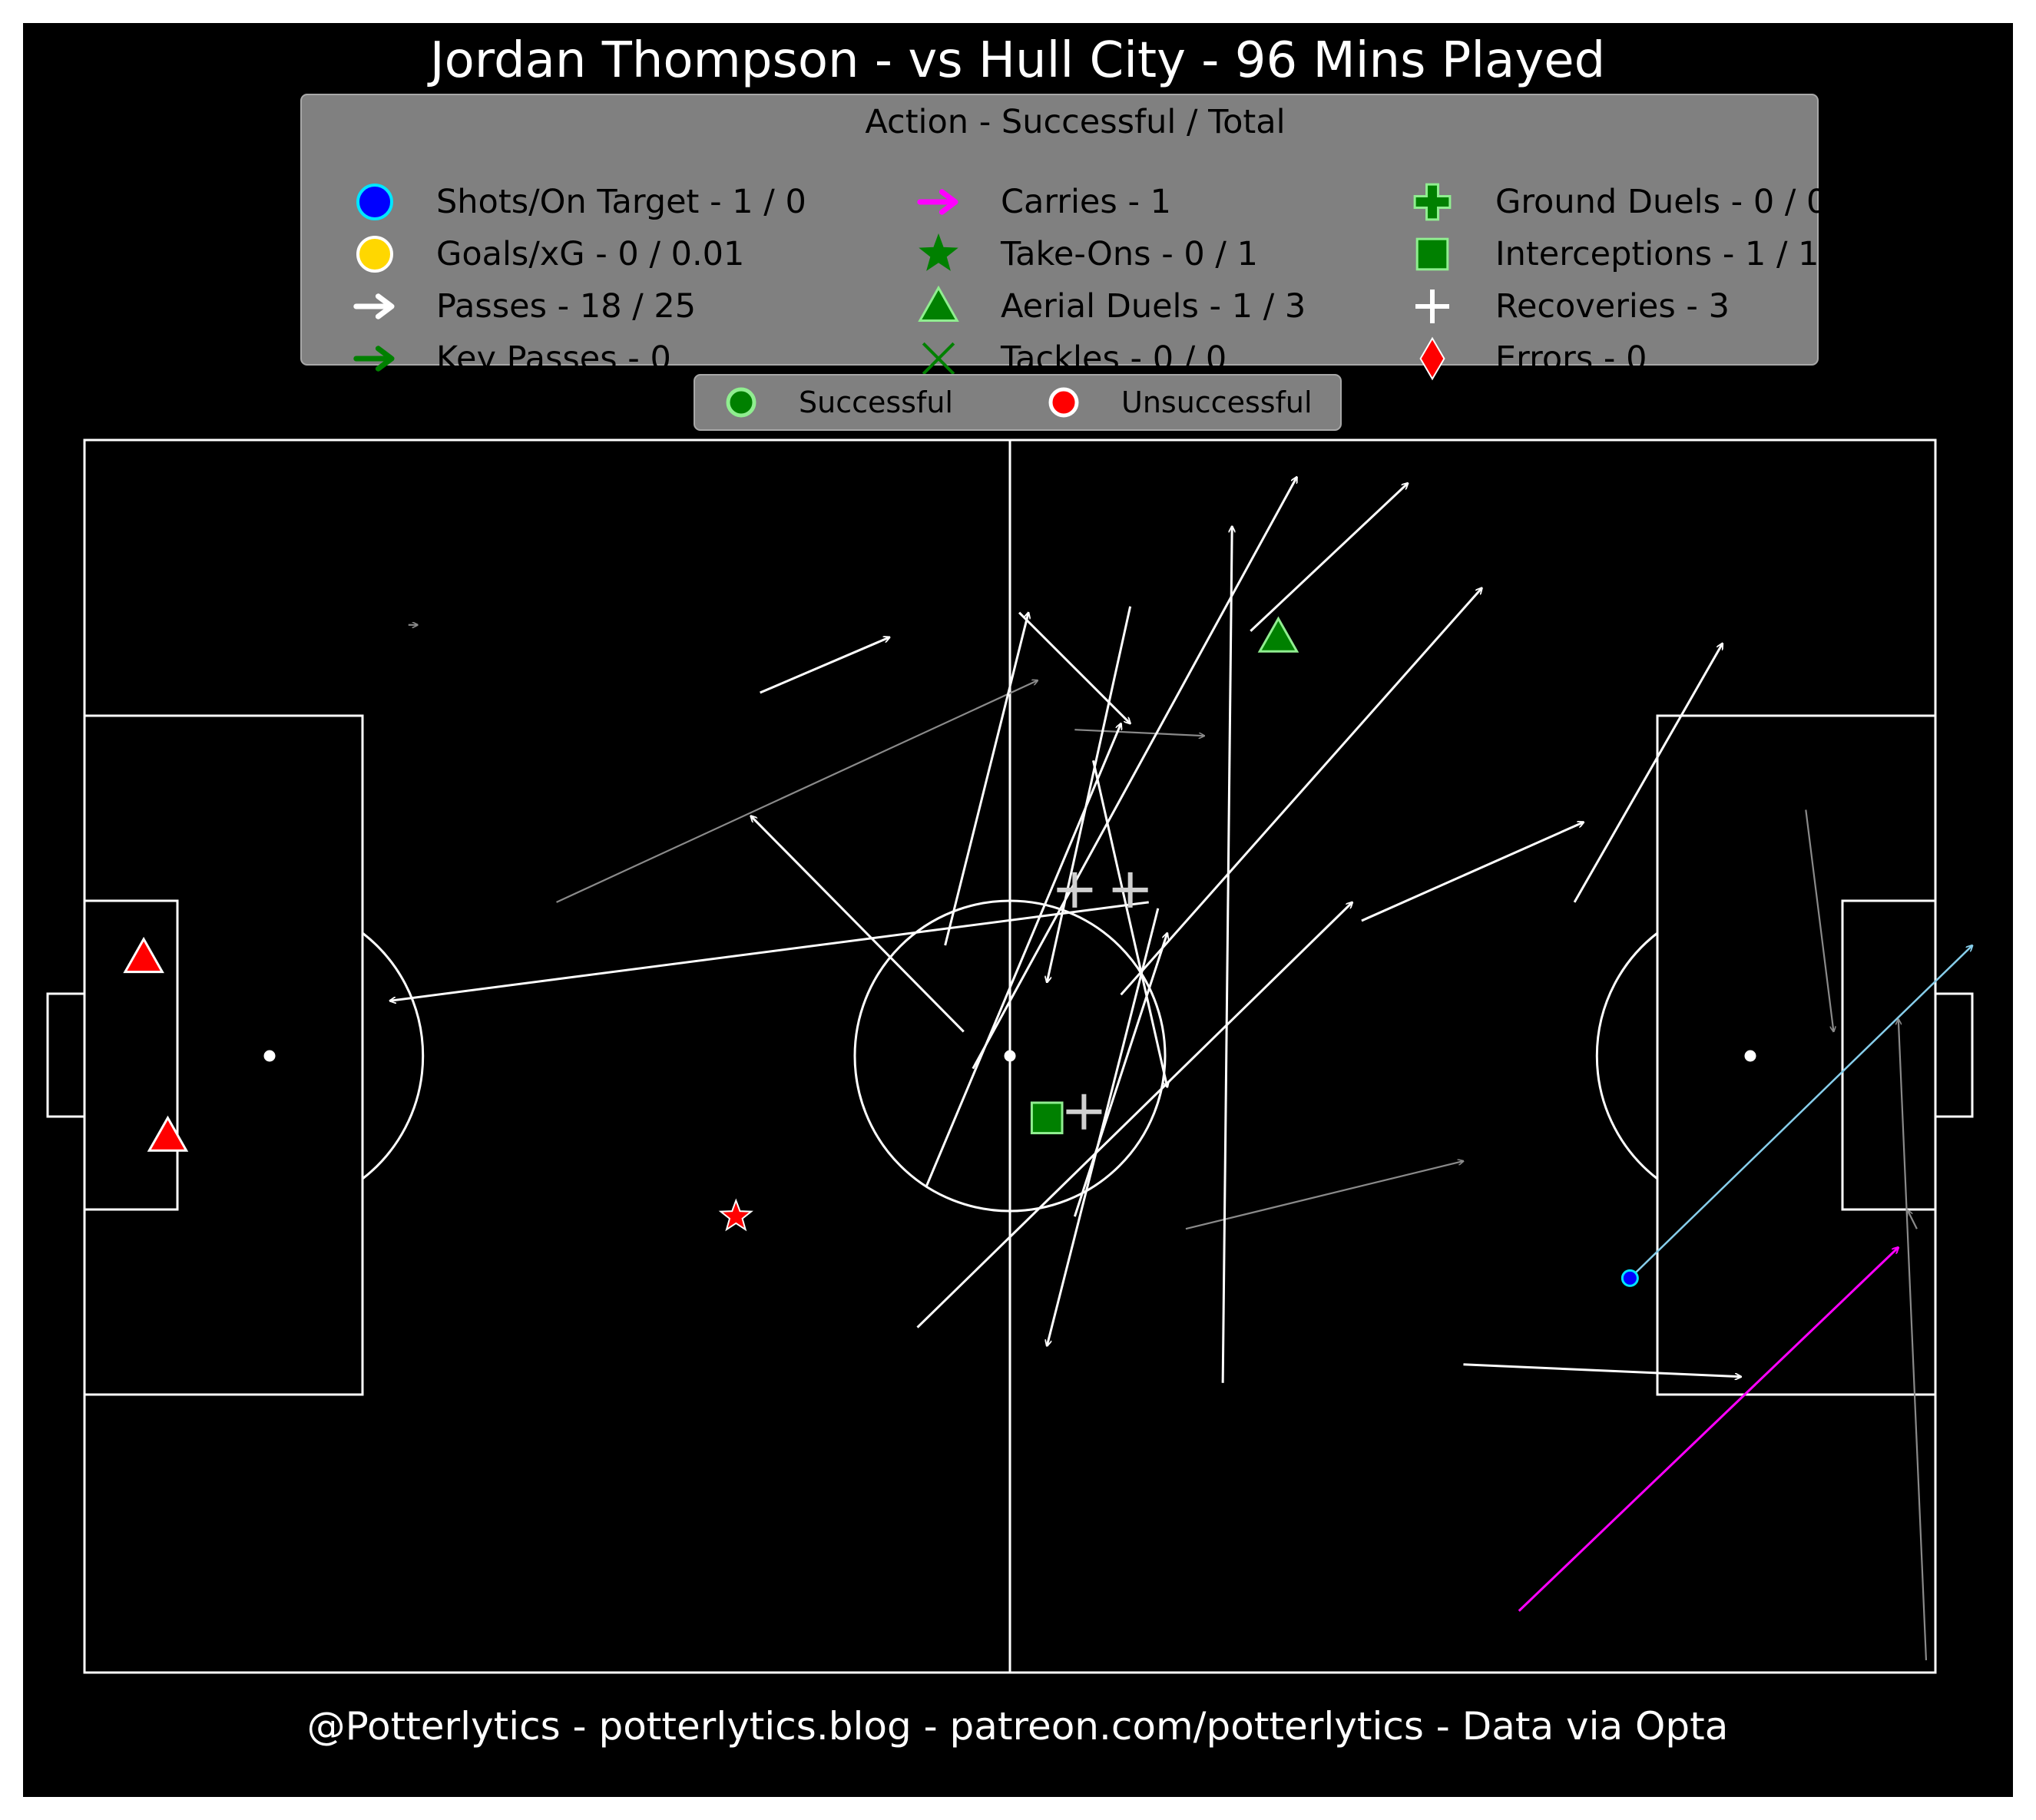  I want to click on outcome-successful-marker, so click(741, 402).